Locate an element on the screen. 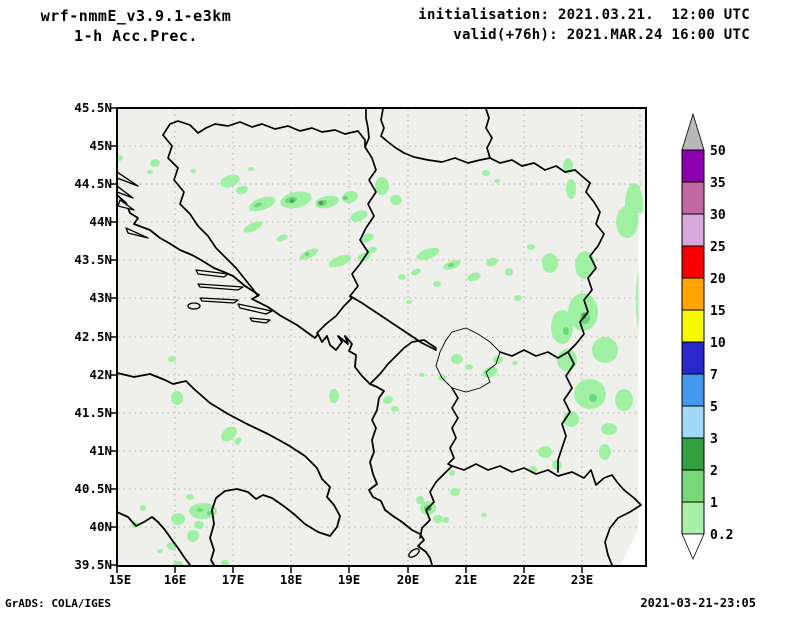 Image resolution: width=800 pixels, height=618 pixels. lon-label: 17E is located at coordinates (233, 579).